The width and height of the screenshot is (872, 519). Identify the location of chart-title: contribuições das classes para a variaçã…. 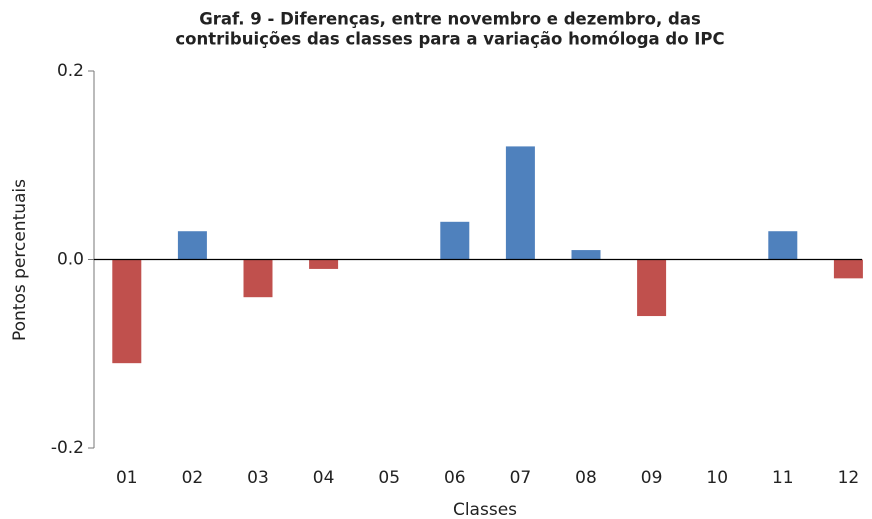
(449, 39).